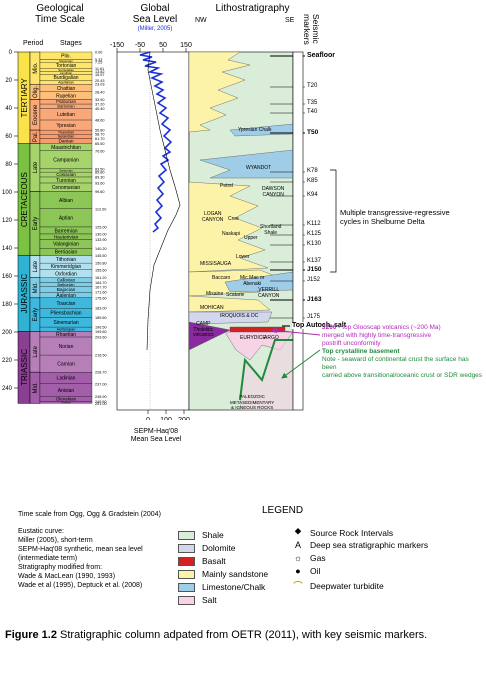  What do you see at coordinates (100, 100) in the screenshot?
I see `stage-age-label: 33.90` at bounding box center [100, 100].